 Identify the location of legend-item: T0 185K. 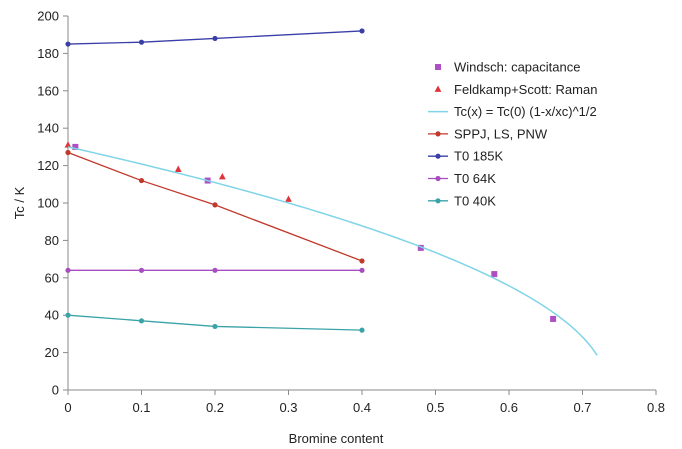
(465, 156).